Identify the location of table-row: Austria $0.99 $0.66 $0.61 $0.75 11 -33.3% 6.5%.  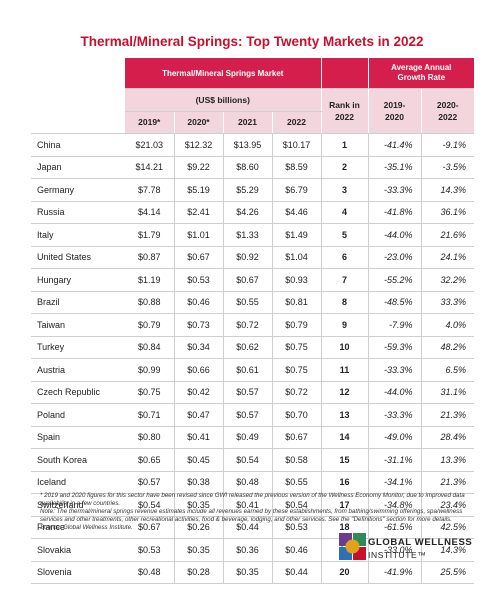
(252, 370).